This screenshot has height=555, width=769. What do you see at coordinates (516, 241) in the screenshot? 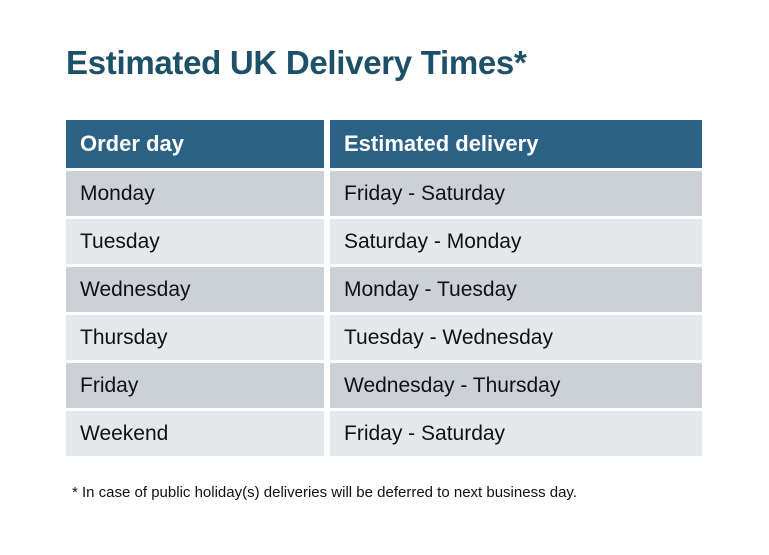
I see `cell-estimated-delivery: Saturday - Monday` at bounding box center [516, 241].